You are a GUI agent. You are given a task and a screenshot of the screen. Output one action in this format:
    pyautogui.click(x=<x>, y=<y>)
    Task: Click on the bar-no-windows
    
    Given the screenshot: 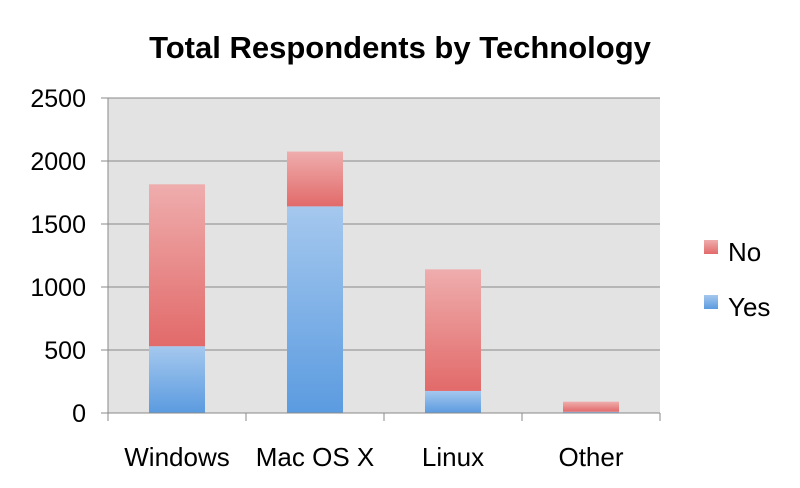 What is the action you would take?
    pyautogui.click(x=177, y=265)
    